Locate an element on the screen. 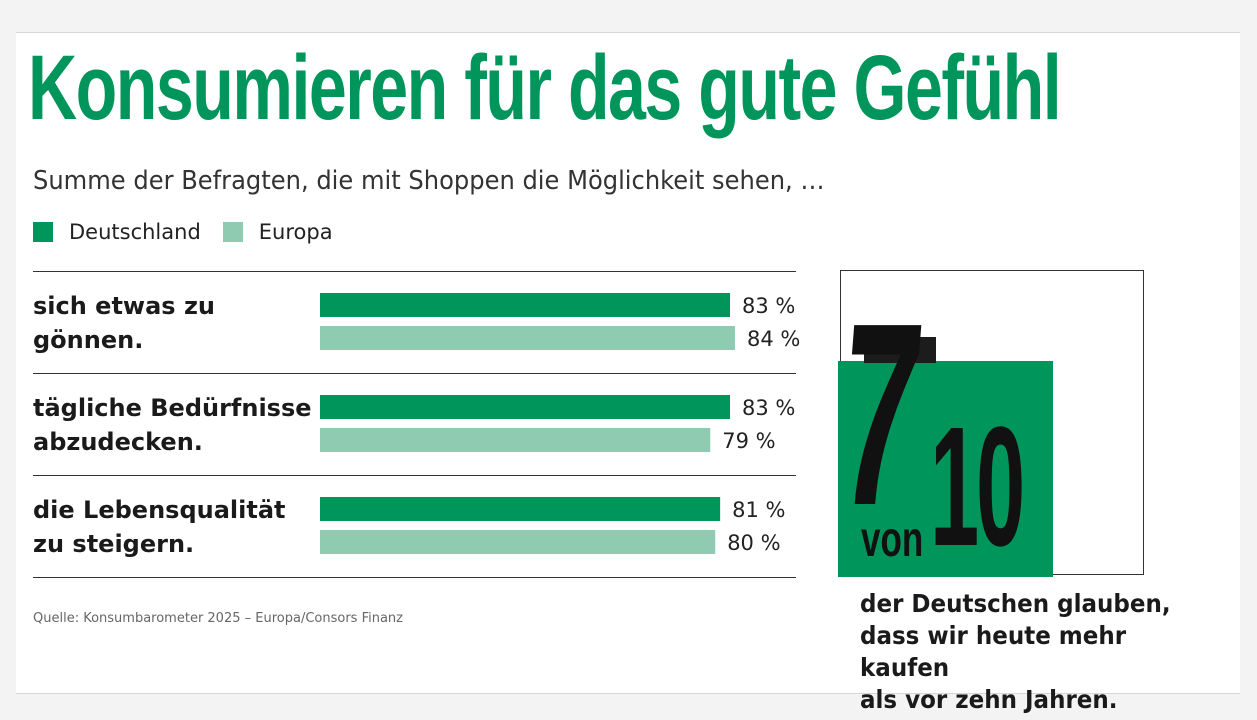  category-label: gönnen. is located at coordinates (88, 340).